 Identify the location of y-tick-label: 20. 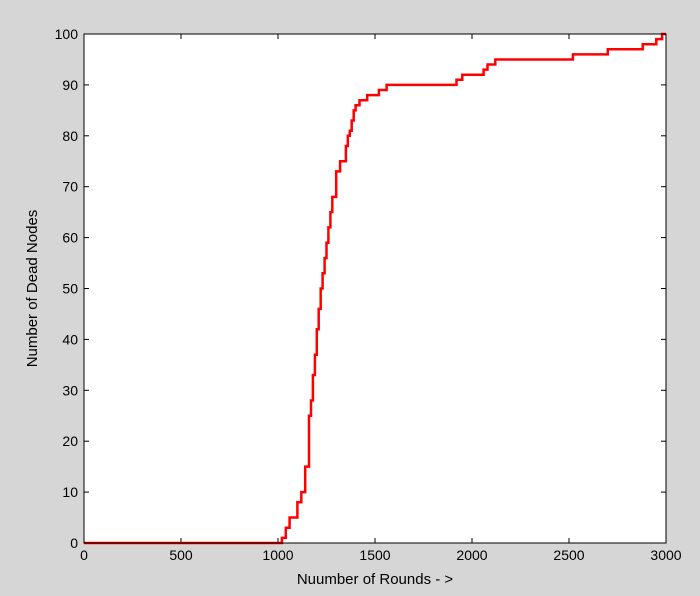
(70, 441).